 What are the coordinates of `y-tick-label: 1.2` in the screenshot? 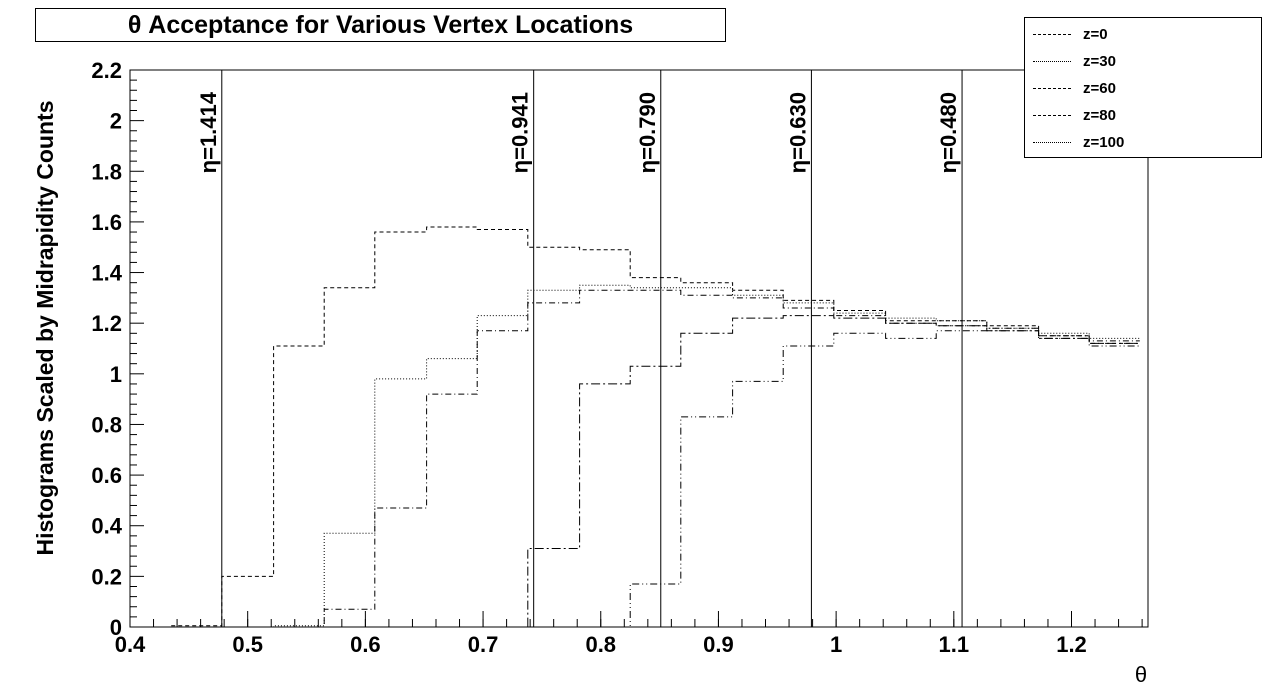 It's located at (106, 323).